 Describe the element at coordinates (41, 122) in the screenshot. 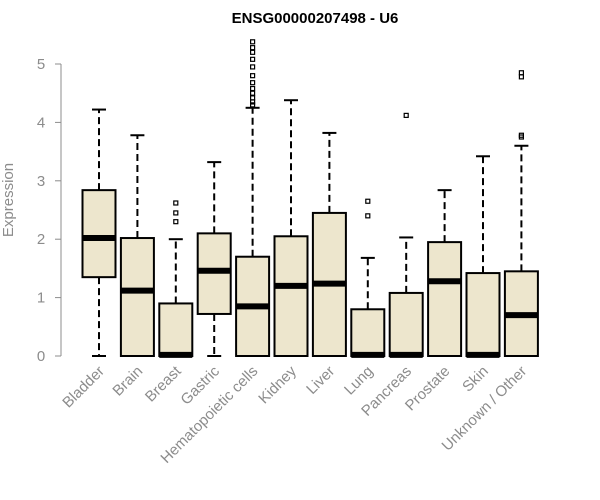

I see `y-tick-label: 4` at that location.